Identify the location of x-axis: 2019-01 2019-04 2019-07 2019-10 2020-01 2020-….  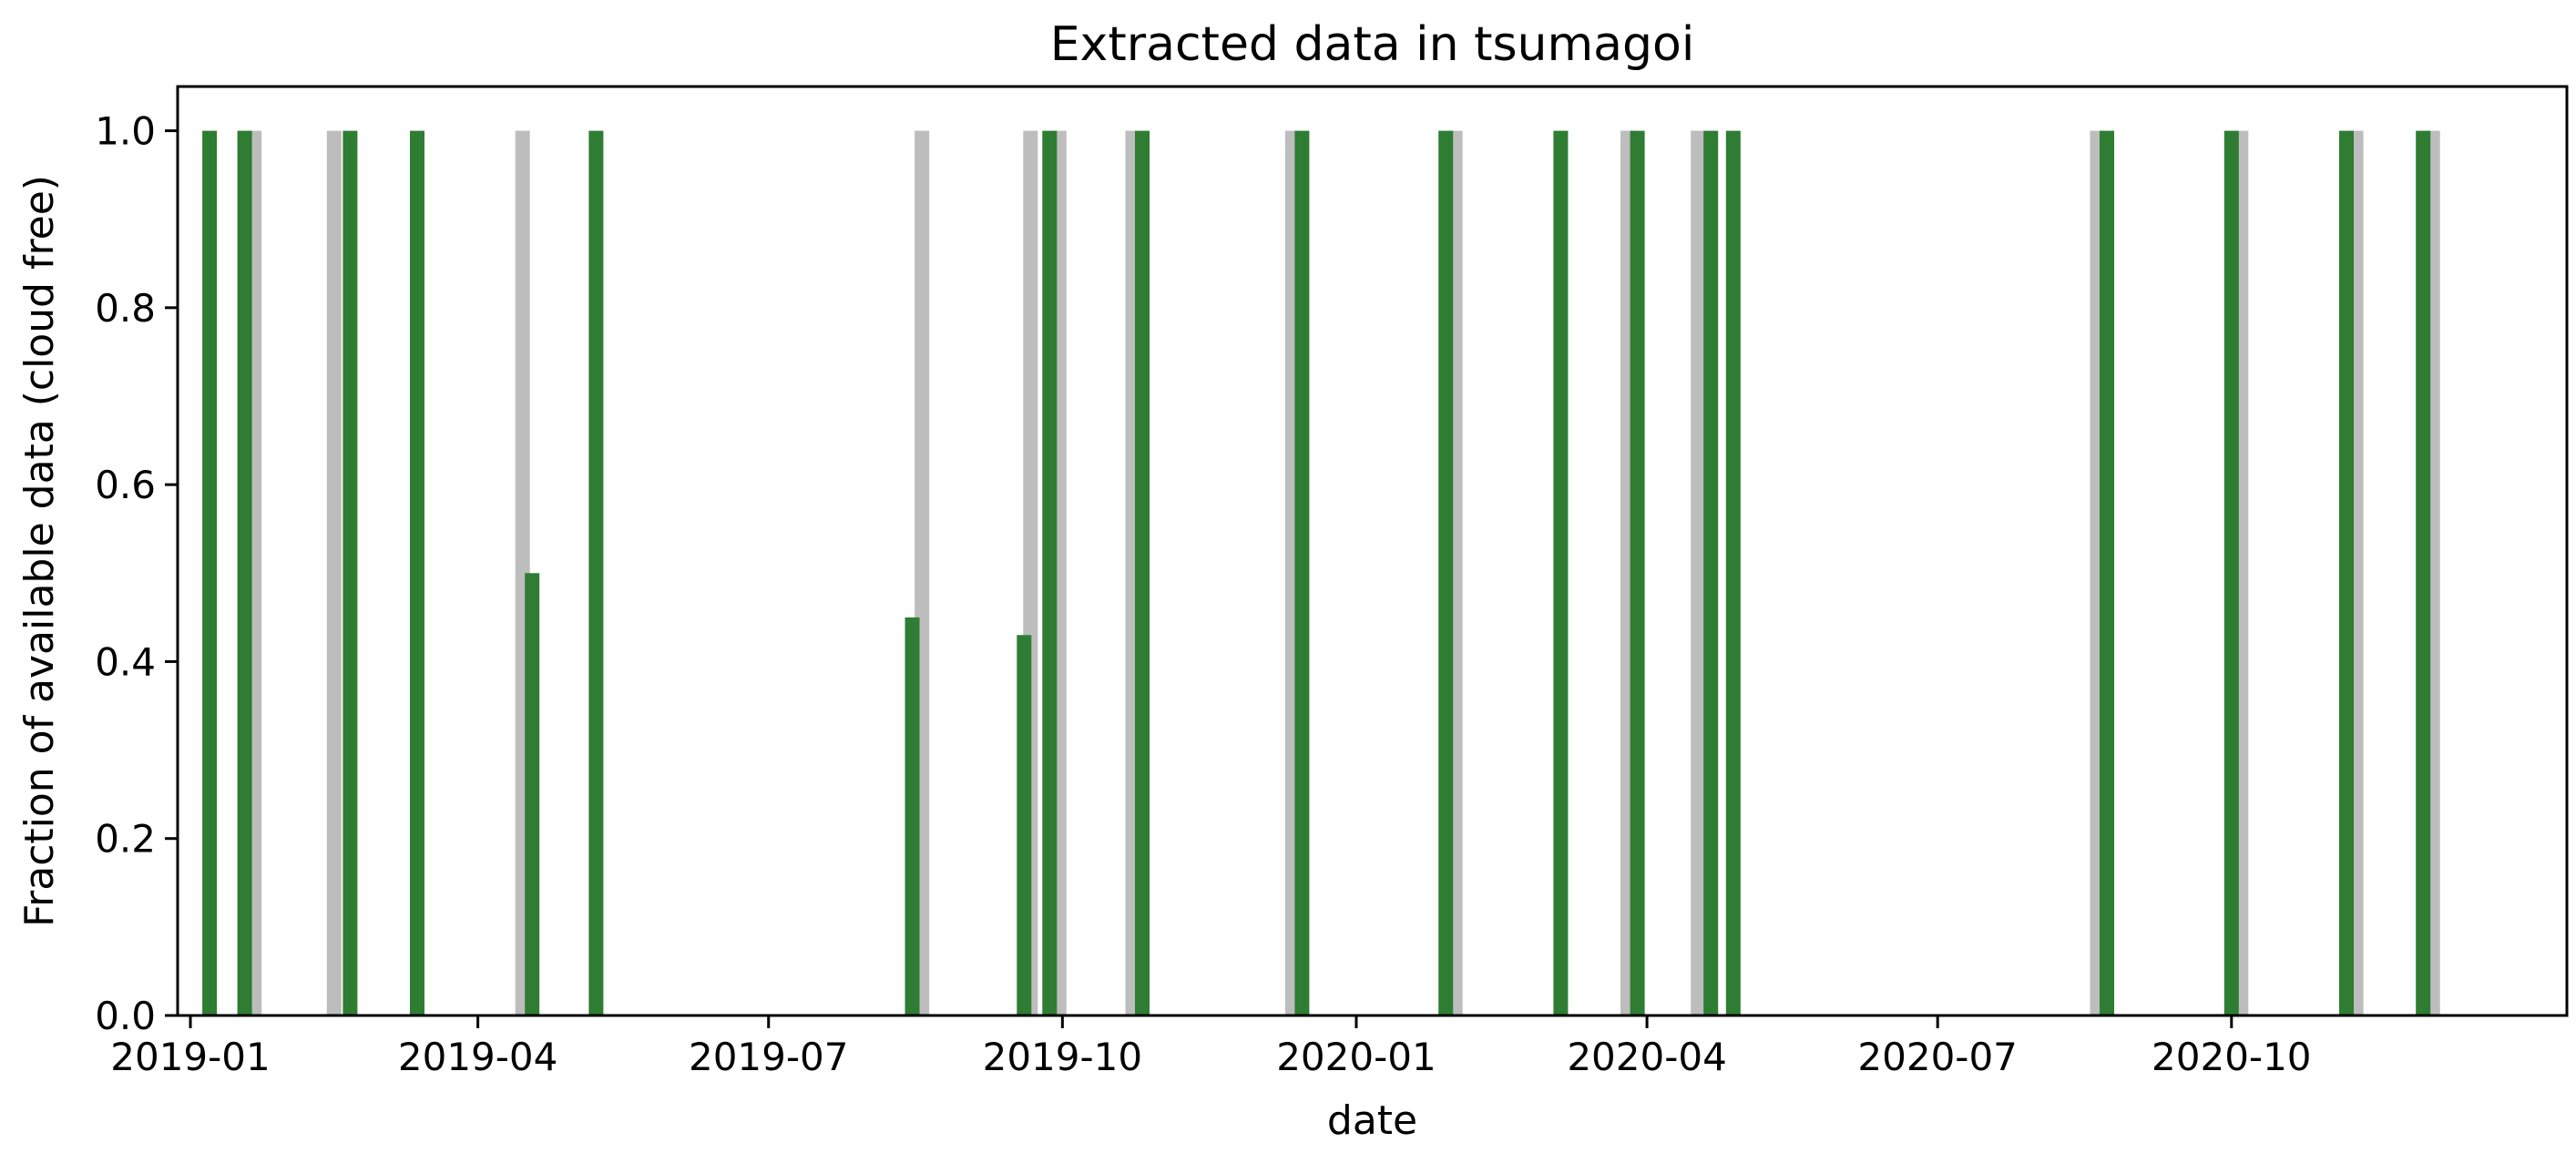
(1211, 1047).